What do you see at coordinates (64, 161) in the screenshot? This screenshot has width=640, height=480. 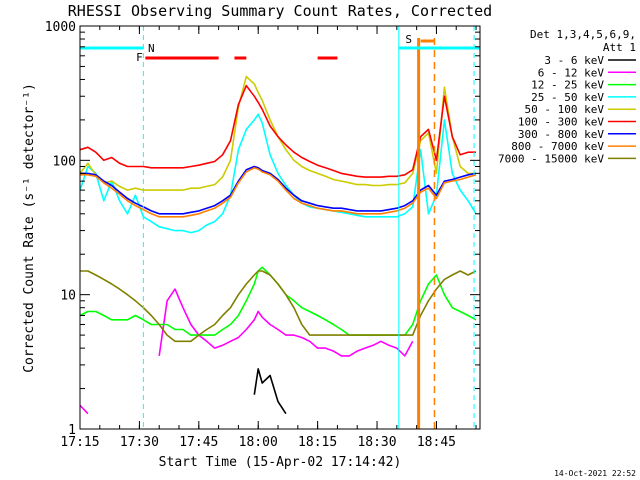 I see `y-tick-label-2: 100` at bounding box center [64, 161].